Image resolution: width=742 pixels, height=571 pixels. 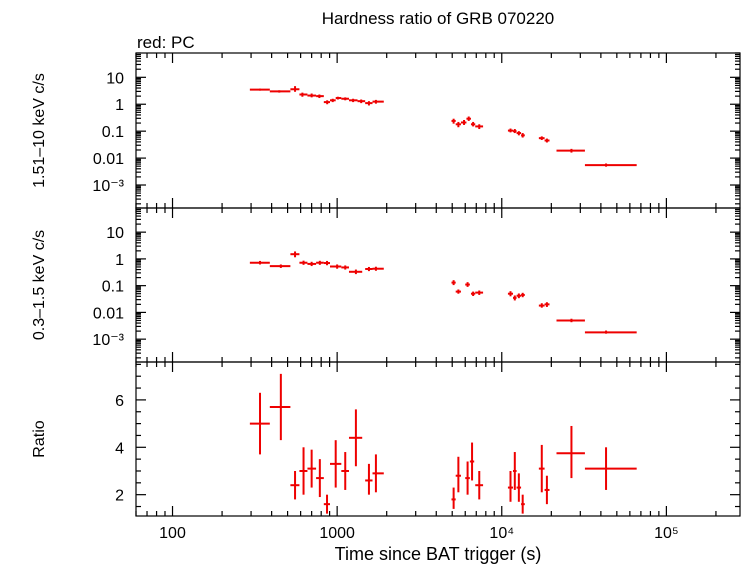 What do you see at coordinates (501, 533) in the screenshot?
I see `x-tick-label: 10⁴` at bounding box center [501, 533].